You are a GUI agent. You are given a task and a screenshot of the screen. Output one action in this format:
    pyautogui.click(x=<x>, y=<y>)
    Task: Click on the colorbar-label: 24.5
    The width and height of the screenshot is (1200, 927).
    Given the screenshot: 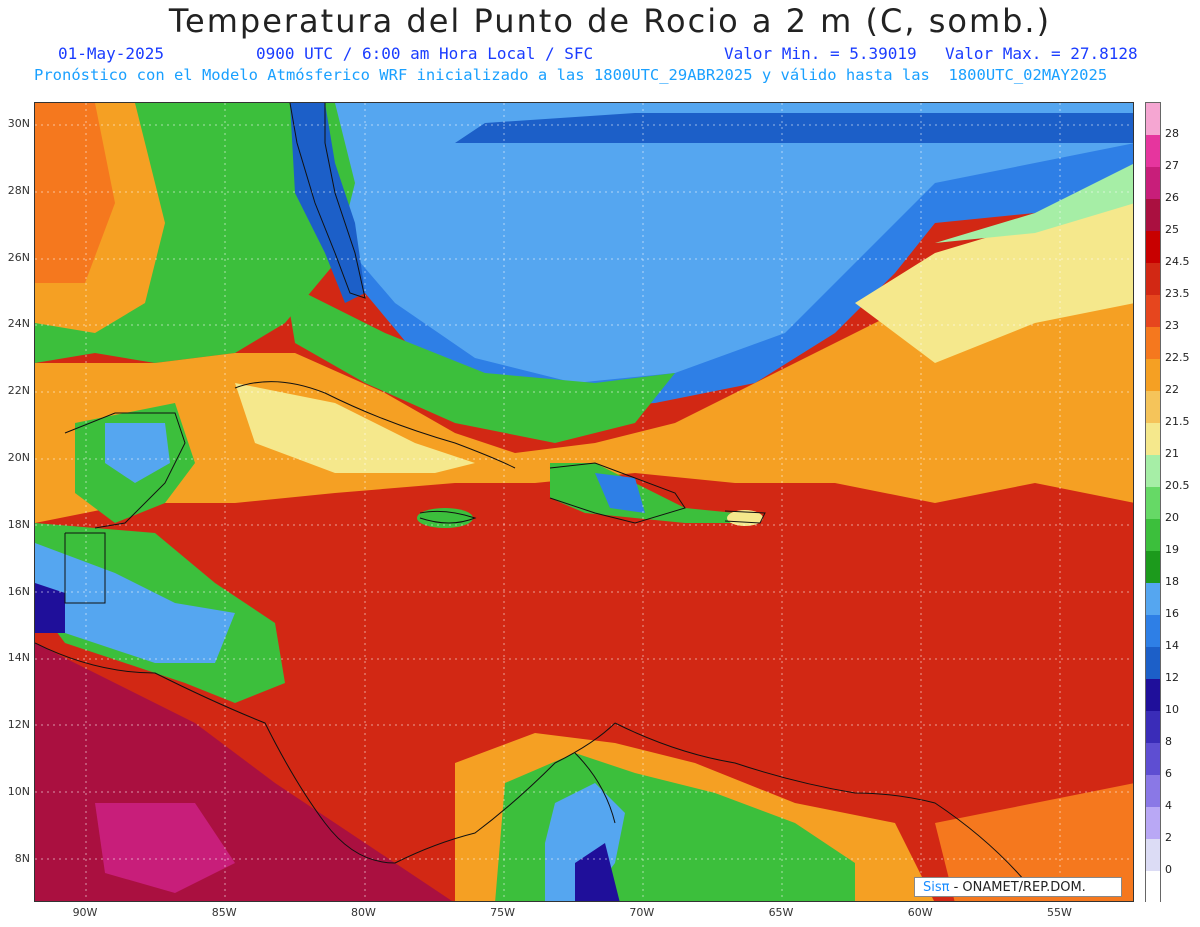 What is the action you would take?
    pyautogui.click(x=1177, y=261)
    